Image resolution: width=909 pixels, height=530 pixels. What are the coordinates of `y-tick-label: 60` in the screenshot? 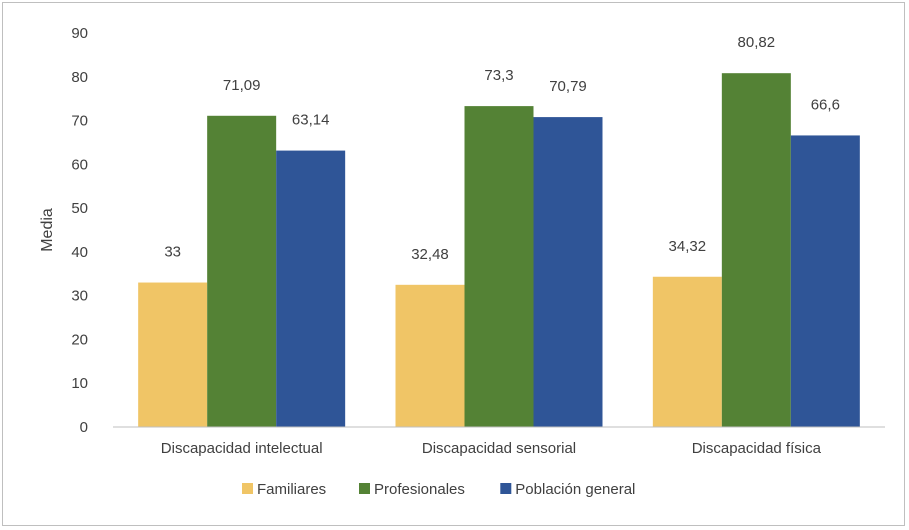 It's located at (79, 164).